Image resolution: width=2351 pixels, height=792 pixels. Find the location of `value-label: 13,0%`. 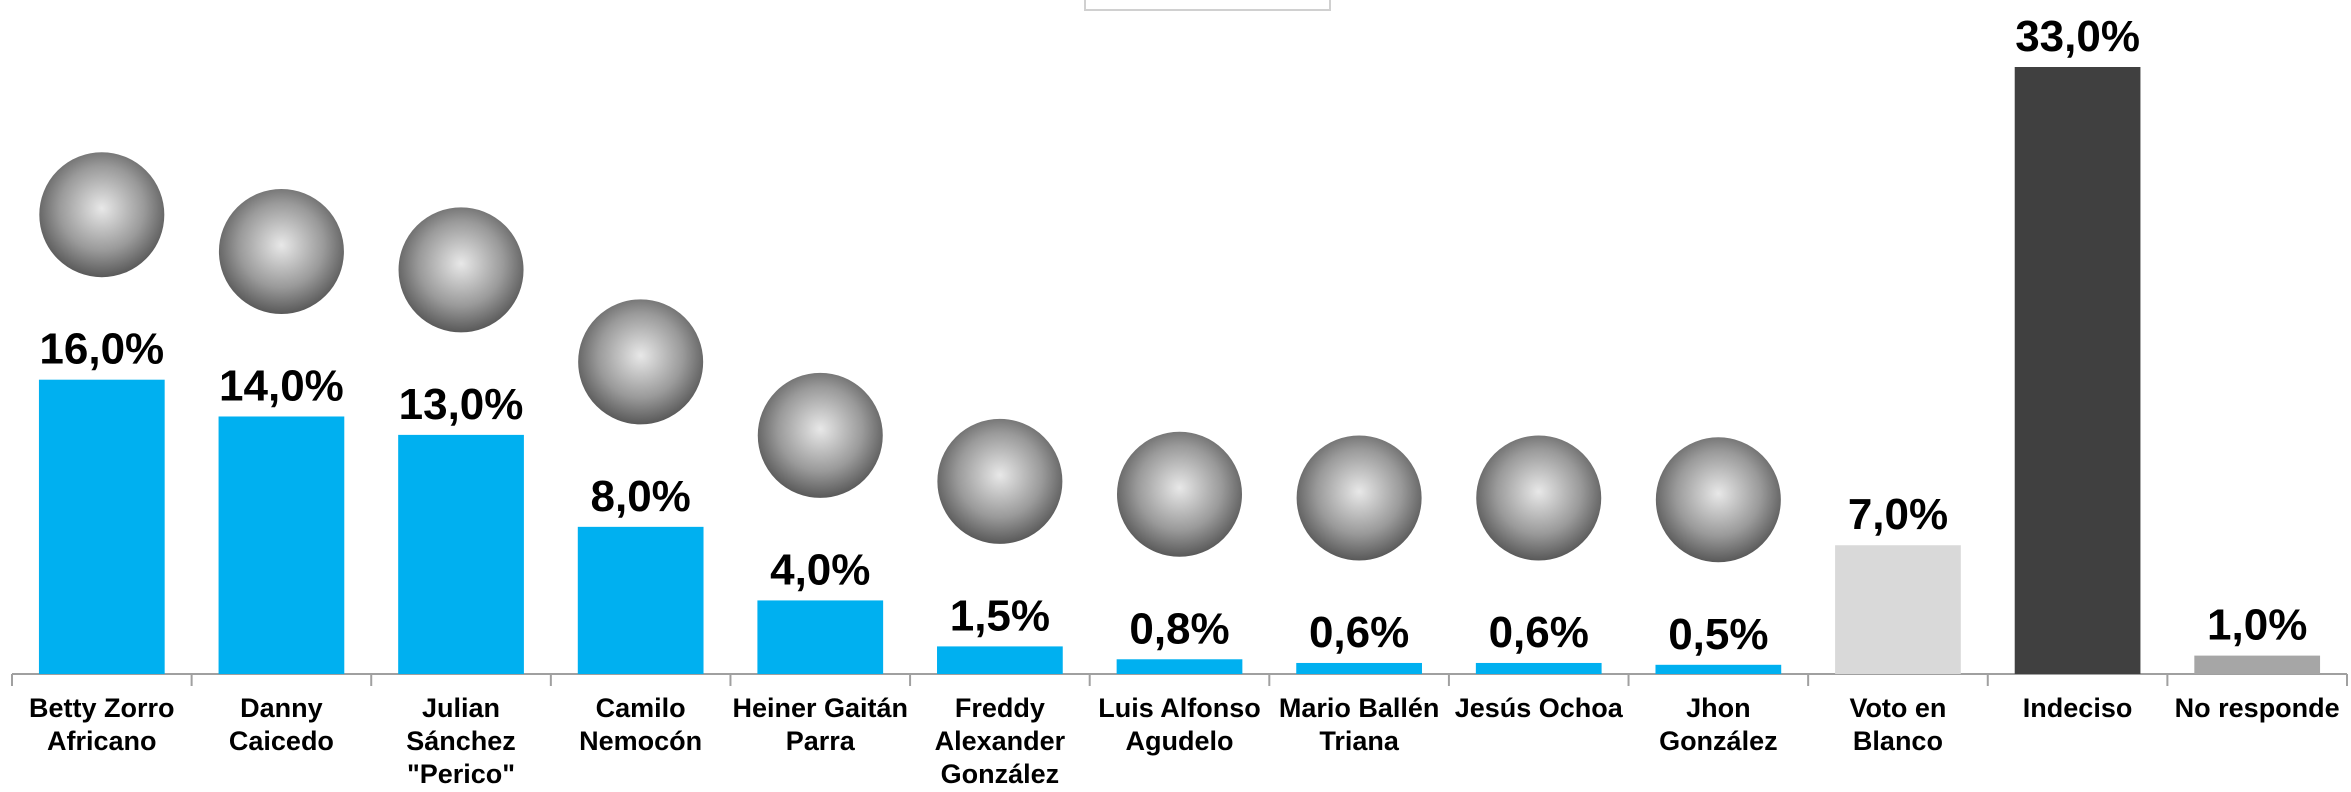

value-label: 13,0% is located at coordinates (461, 404).